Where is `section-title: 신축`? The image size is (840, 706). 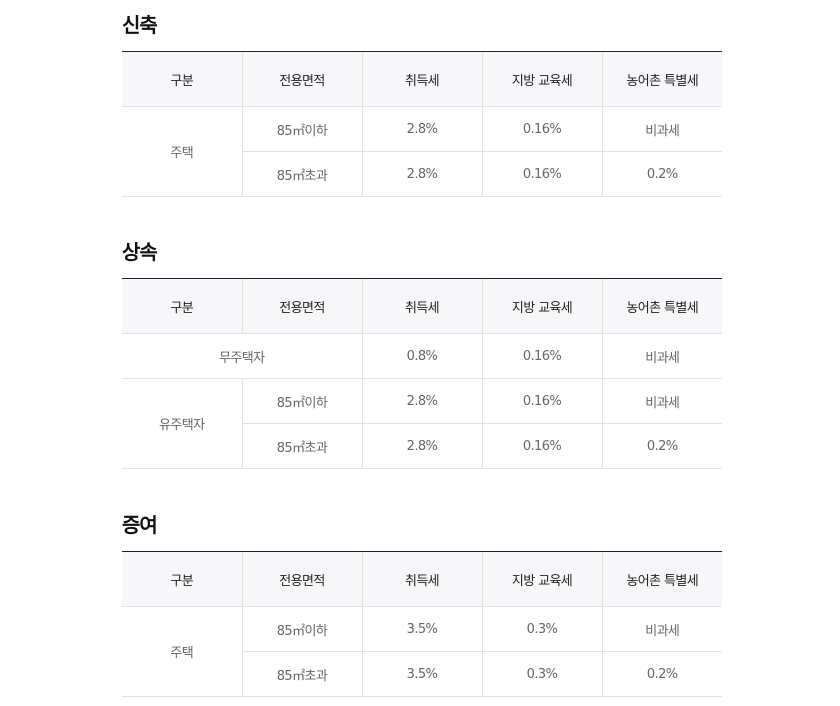
section-title: 신축 is located at coordinates (140, 25).